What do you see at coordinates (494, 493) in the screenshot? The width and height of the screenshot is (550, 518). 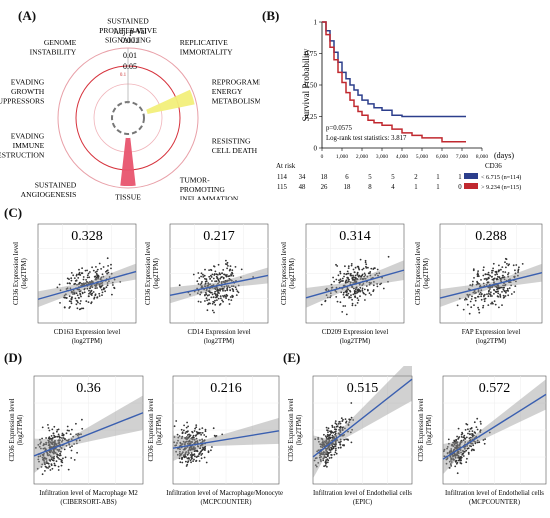 I see `scatter-x-label-line: Infiltration level of Endothelial cells` at bounding box center [494, 493].